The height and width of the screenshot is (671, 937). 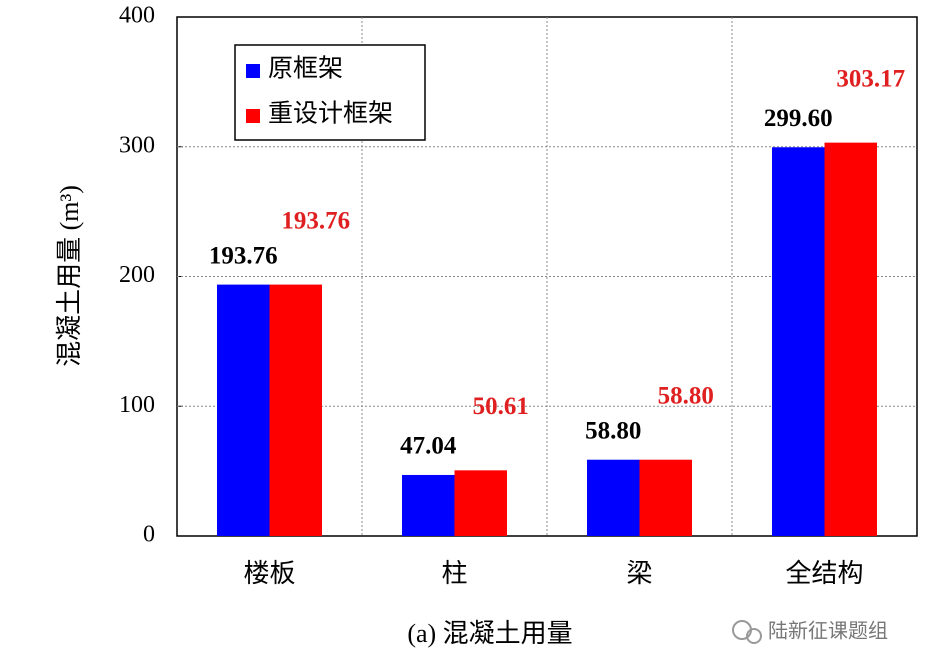 What do you see at coordinates (330, 114) in the screenshot?
I see `legend-label: 重设计框架` at bounding box center [330, 114].